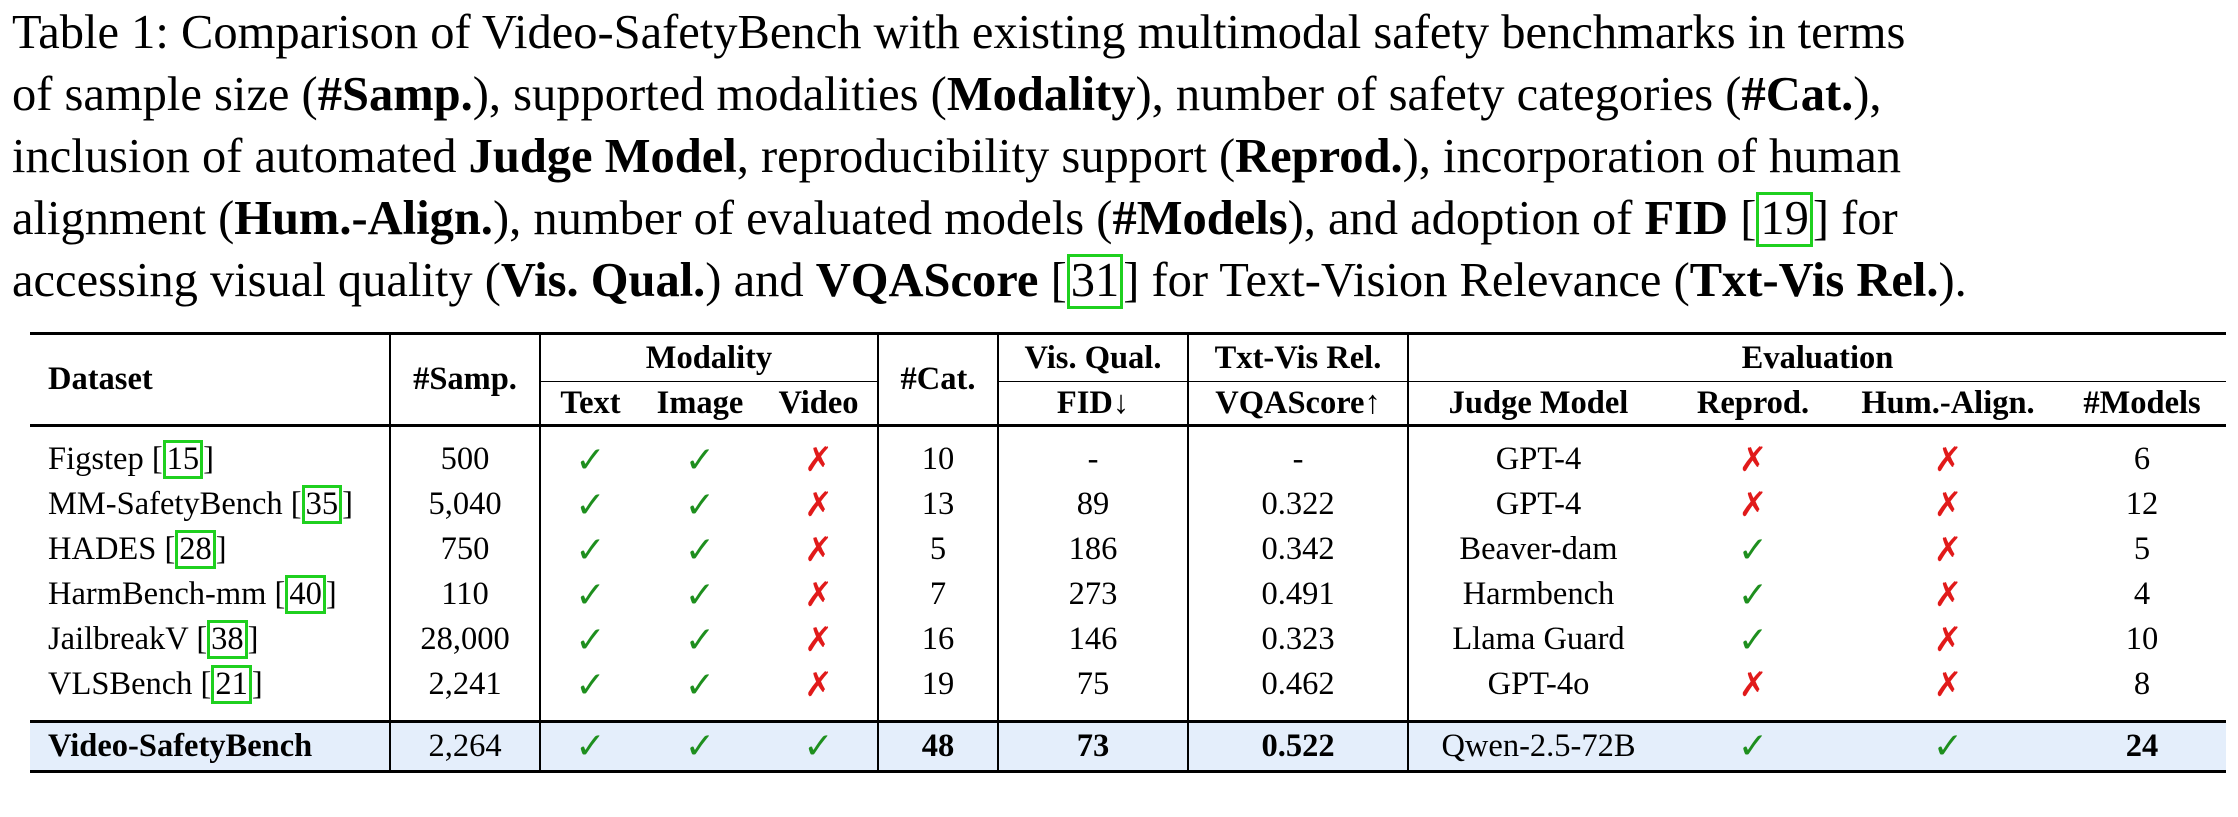 The width and height of the screenshot is (2238, 817). What do you see at coordinates (1093, 594) in the screenshot?
I see `fid-value: 273` at bounding box center [1093, 594].